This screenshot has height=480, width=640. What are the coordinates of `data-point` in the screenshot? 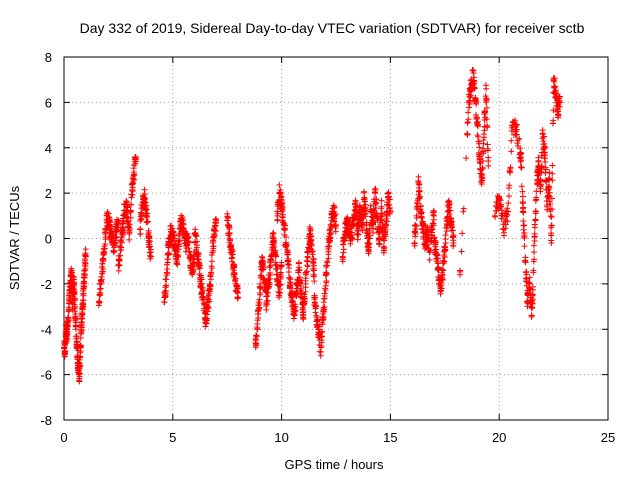 It's located at (74, 306).